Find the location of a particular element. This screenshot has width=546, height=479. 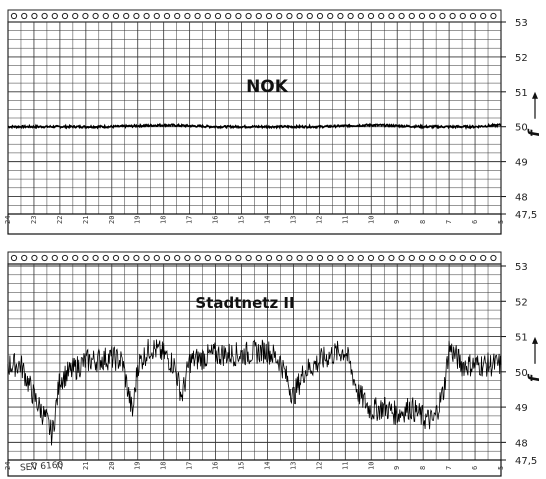

x-tick-label: 16 is located at coordinates (216, 220).